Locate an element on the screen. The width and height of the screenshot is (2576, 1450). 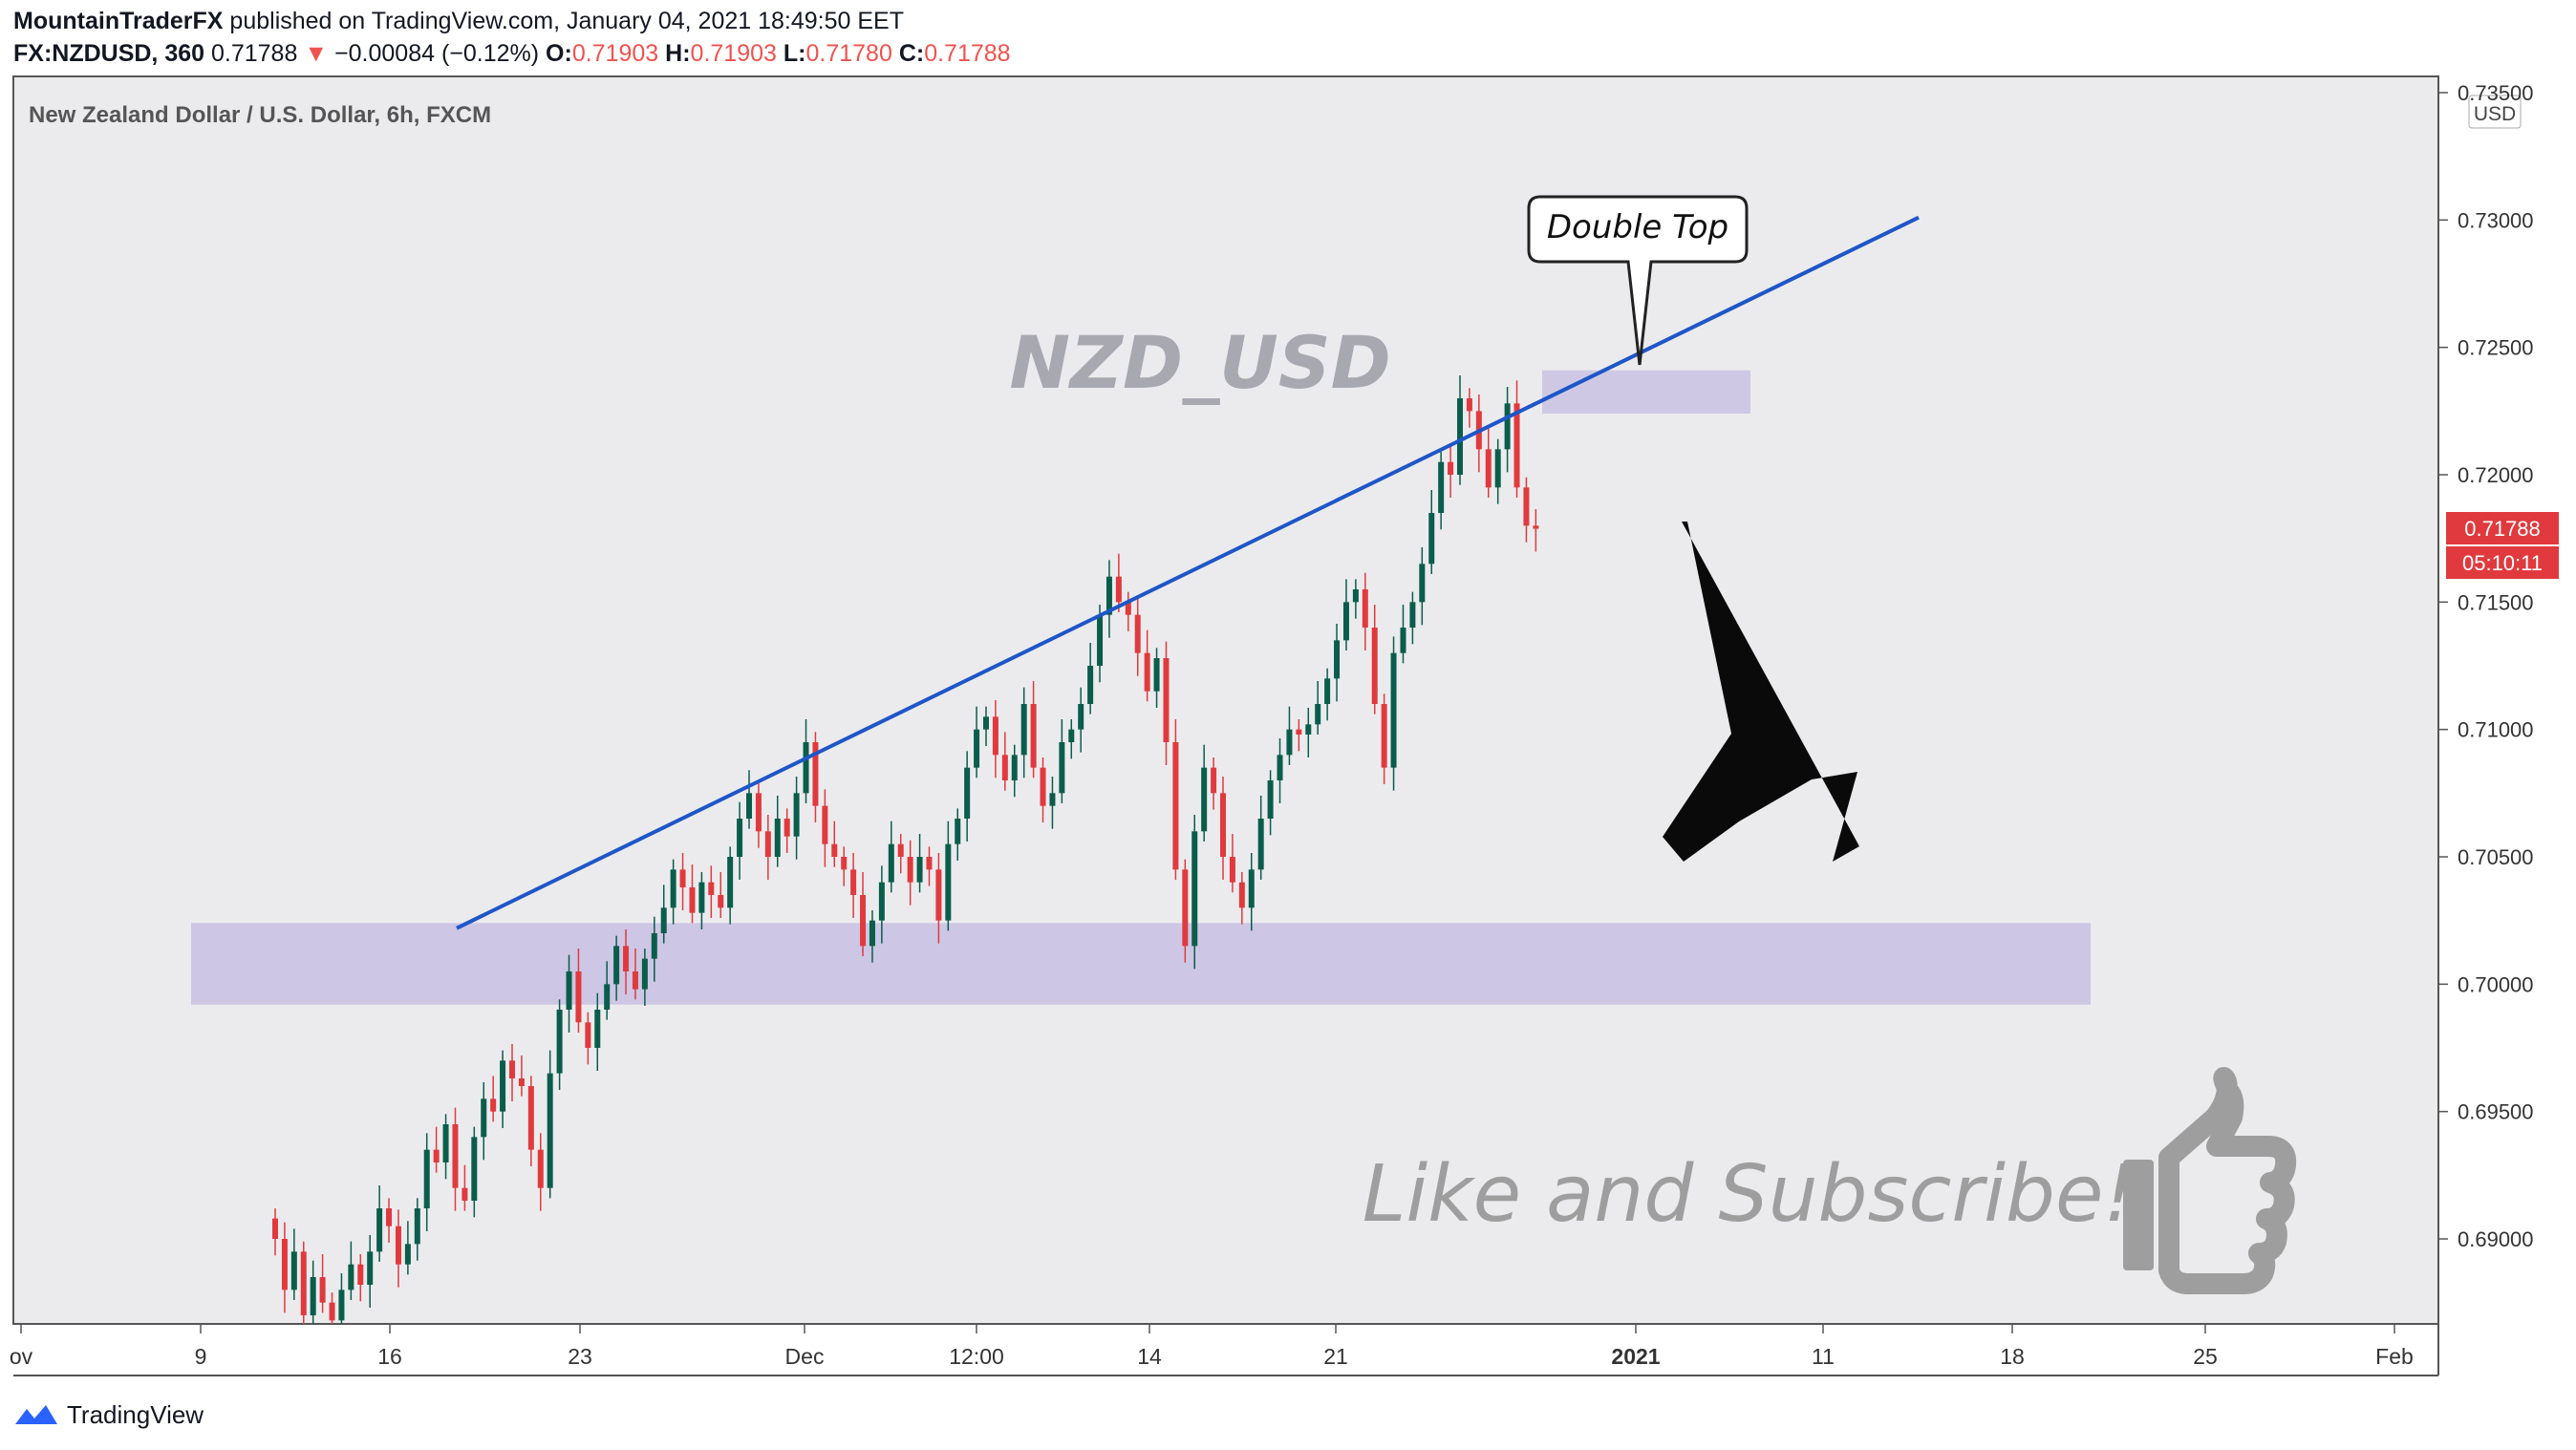
price-tick-label: 0.69500 is located at coordinates (2496, 1112).